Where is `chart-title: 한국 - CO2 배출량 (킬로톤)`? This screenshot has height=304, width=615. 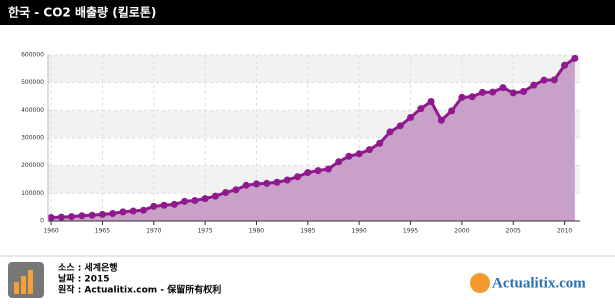 chart-title: 한국 - CO2 배출량 (킬로톤) is located at coordinates (82, 12).